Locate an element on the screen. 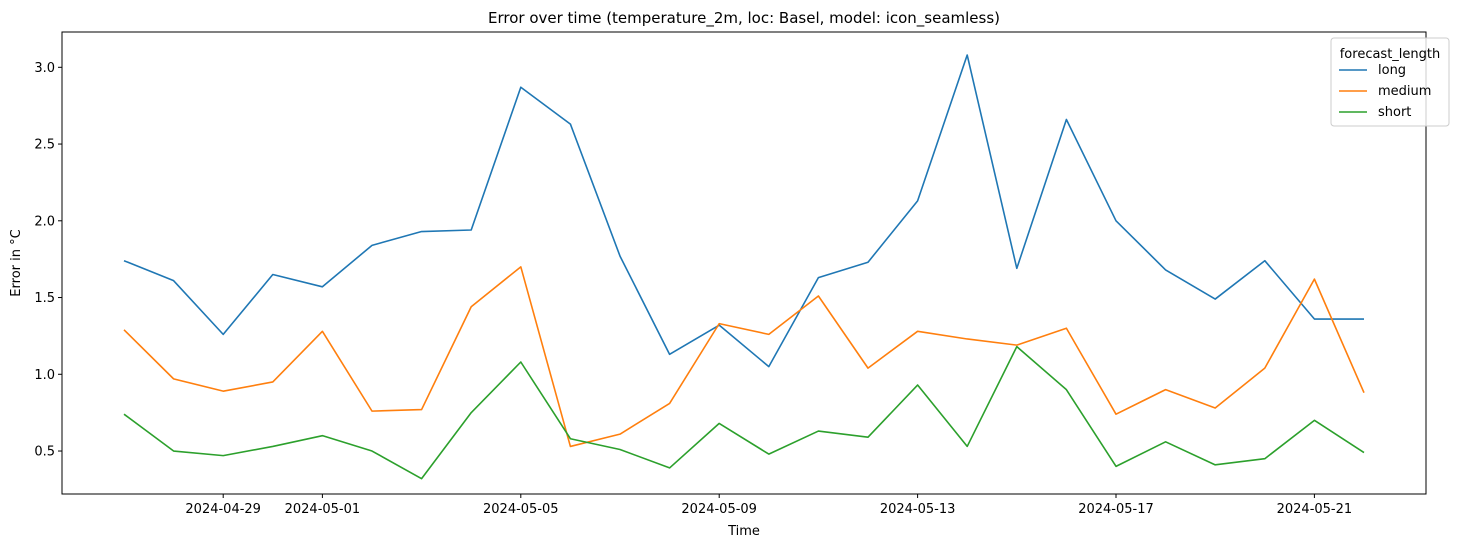 The width and height of the screenshot is (1466, 547). legend-label-long: long is located at coordinates (1392, 70).